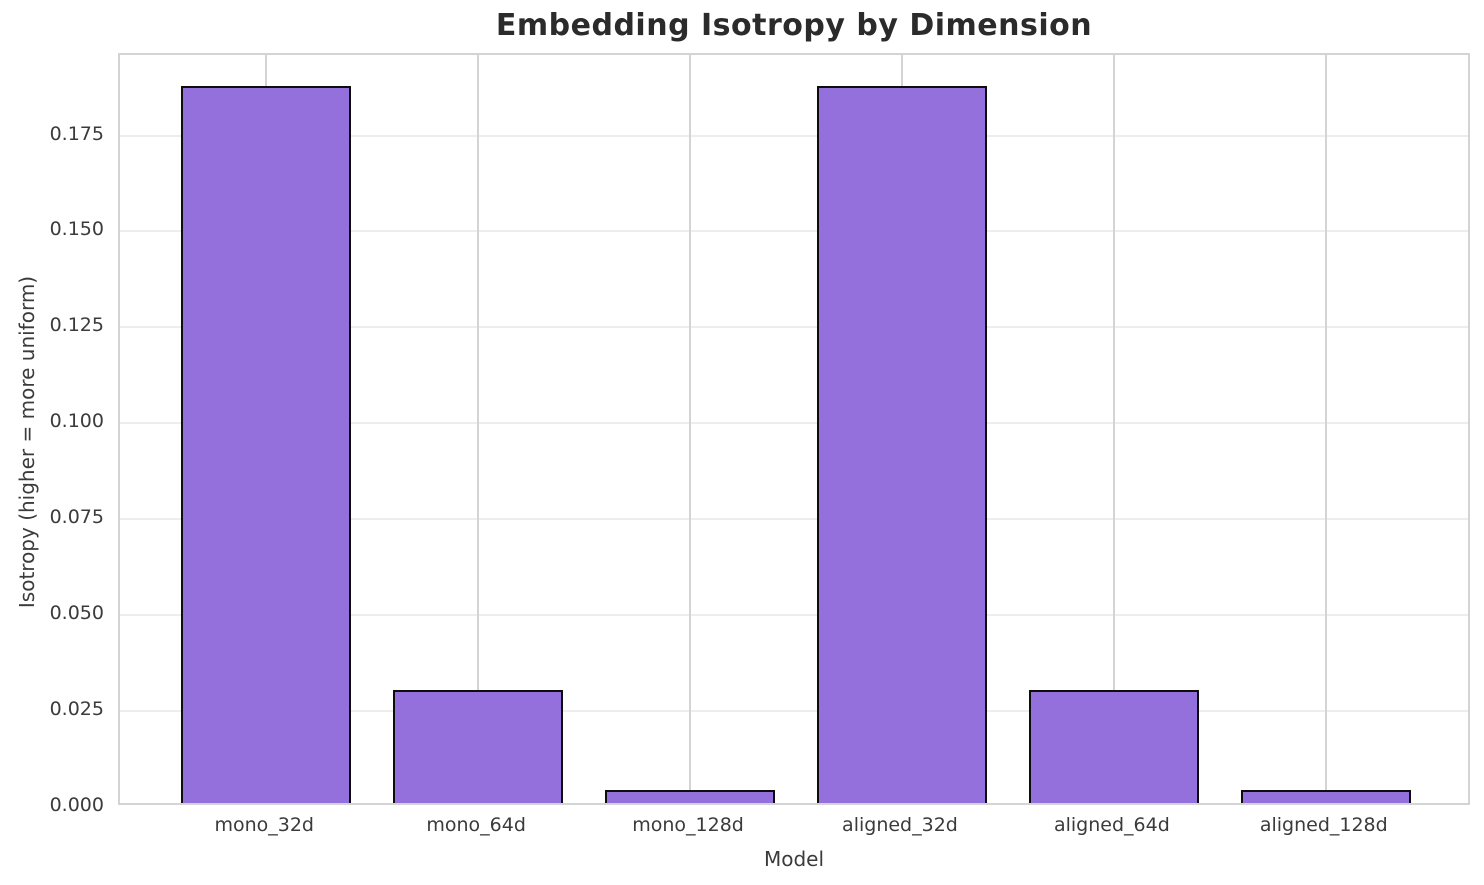  Describe the element at coordinates (76, 229) in the screenshot. I see `y-tick-label: 0.150` at that location.